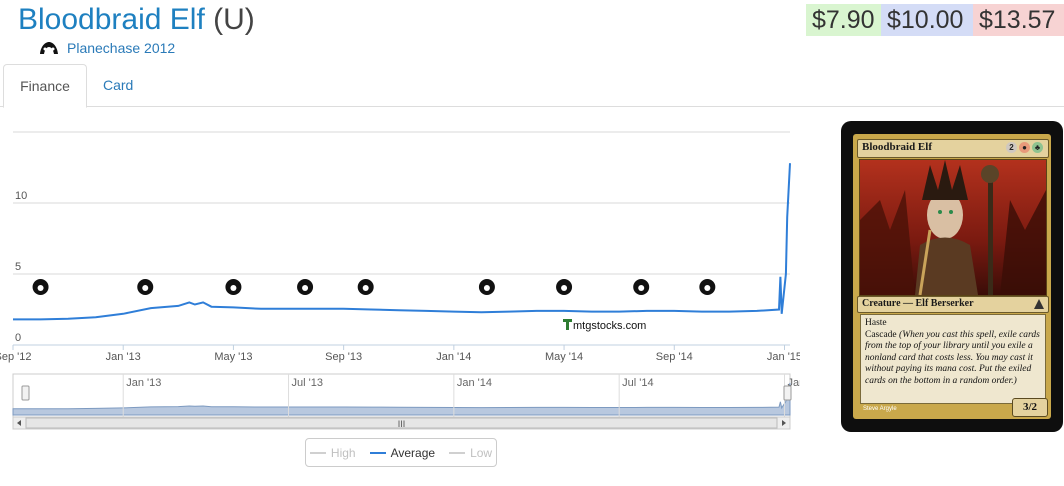 The width and height of the screenshot is (1064, 486). I want to click on dragons-maze-icon, so click(233, 287).